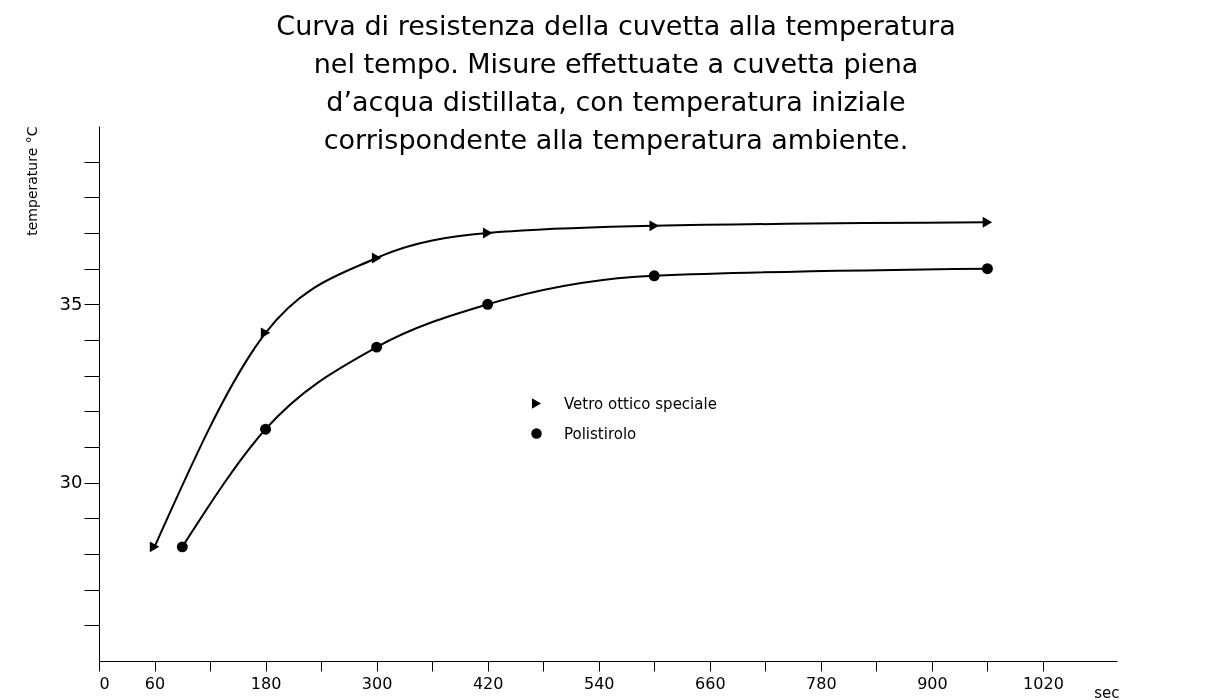  Describe the element at coordinates (104, 683) in the screenshot. I see `x-tick-label: 0` at that location.